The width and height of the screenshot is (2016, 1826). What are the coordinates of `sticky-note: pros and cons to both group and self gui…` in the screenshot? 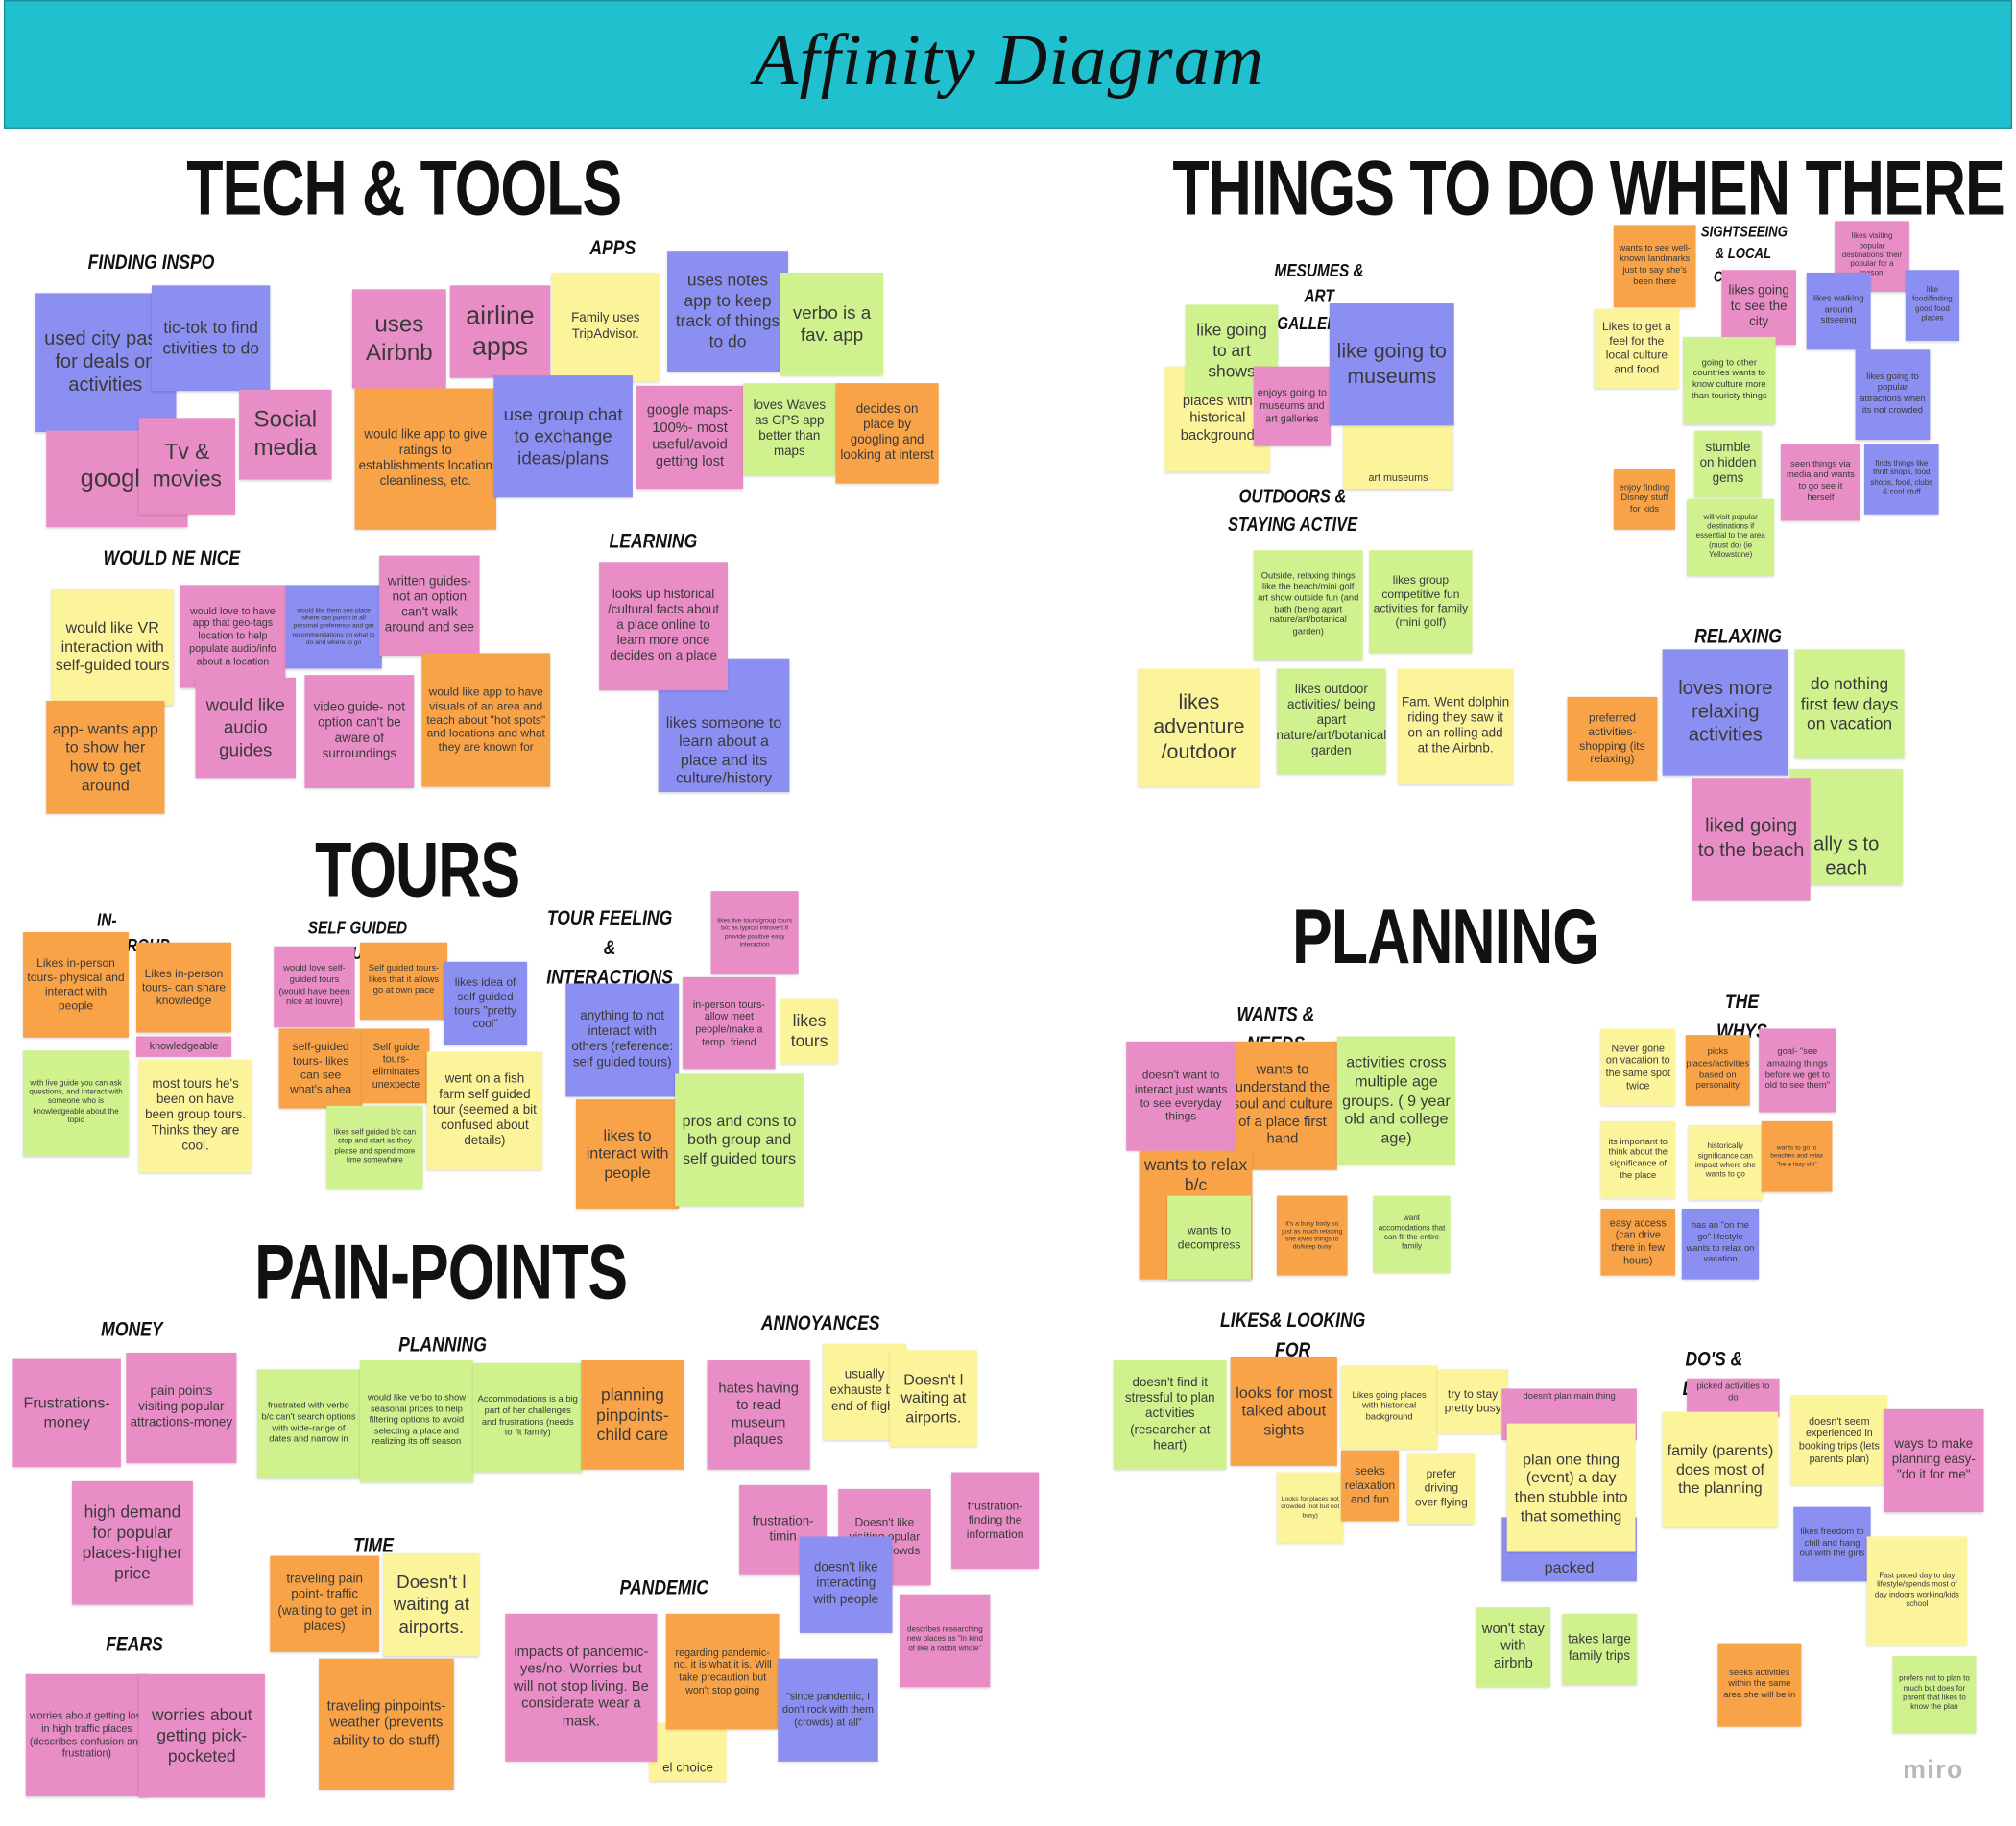 It's located at (739, 1140).